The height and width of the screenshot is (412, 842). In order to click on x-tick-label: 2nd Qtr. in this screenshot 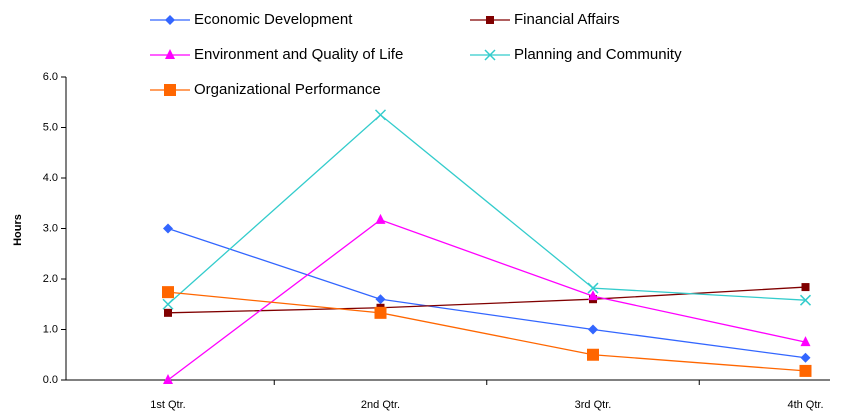, I will do `click(380, 405)`.